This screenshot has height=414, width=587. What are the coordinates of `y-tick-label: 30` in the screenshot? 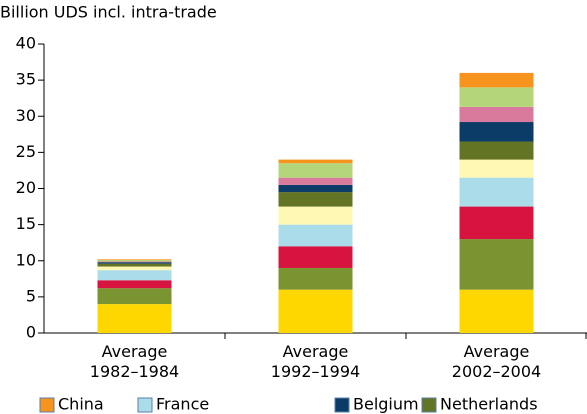 It's located at (26, 115).